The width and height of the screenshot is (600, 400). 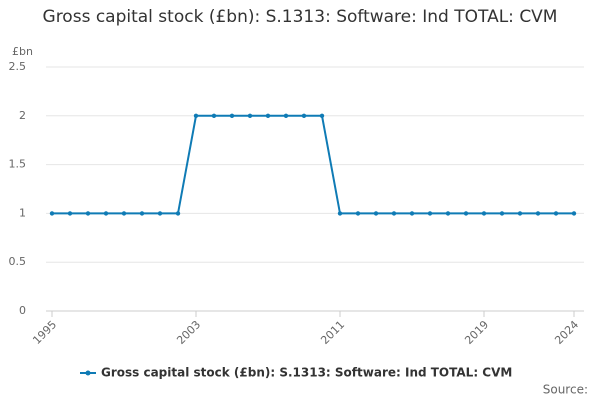 What do you see at coordinates (18, 66) in the screenshot?
I see `y-tick-label: 2.5` at bounding box center [18, 66].